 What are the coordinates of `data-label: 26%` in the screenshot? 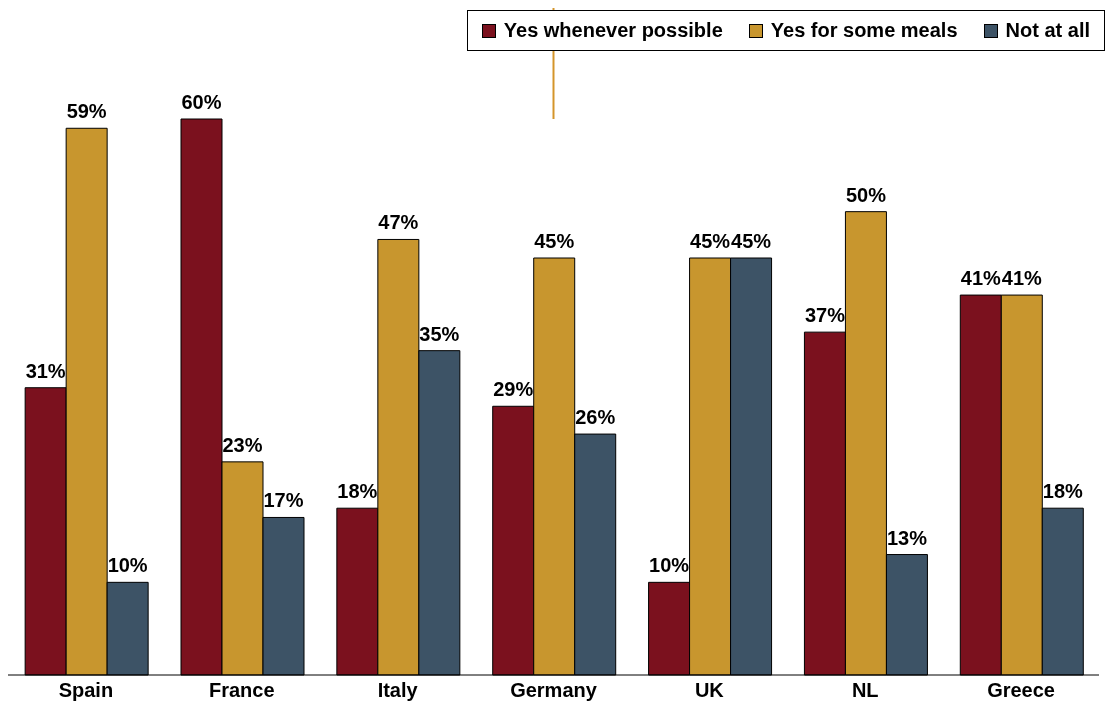 It's located at (595, 417).